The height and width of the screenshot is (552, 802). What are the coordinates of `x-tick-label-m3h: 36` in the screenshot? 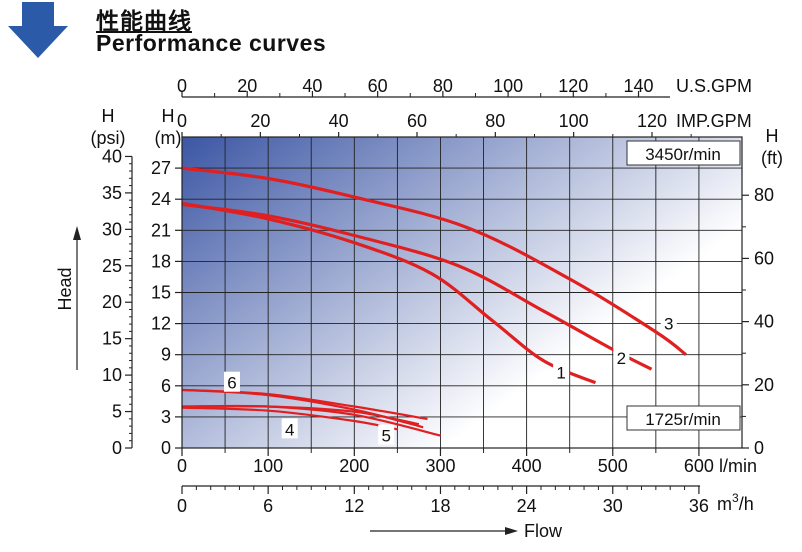 It's located at (699, 506).